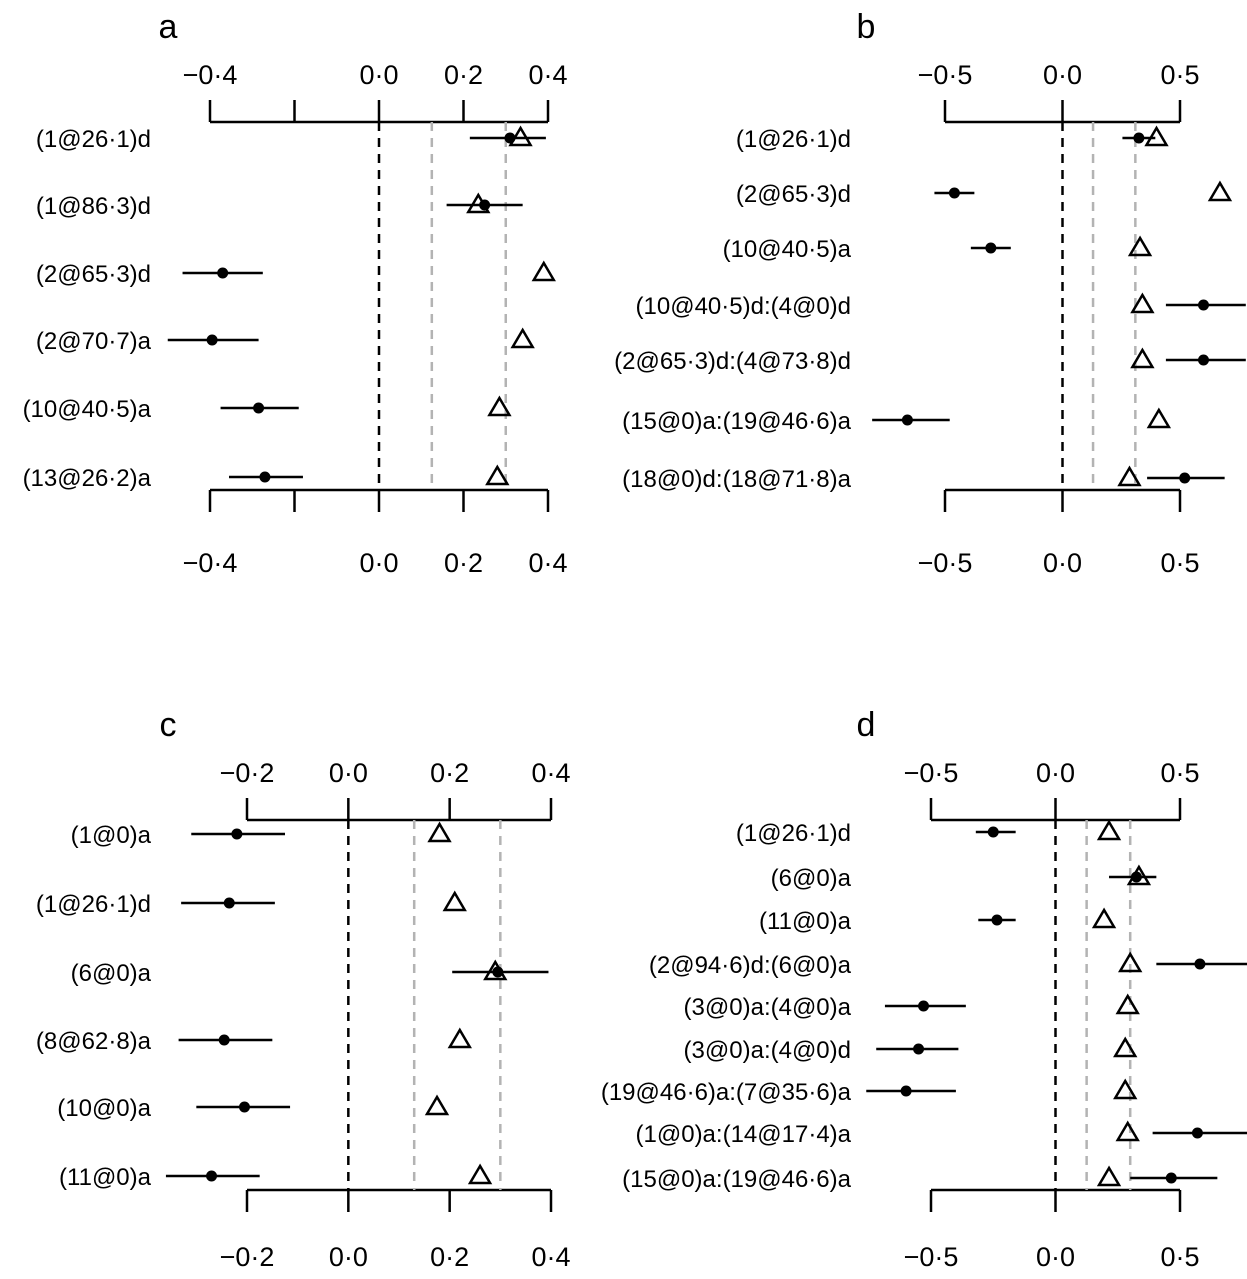 The height and width of the screenshot is (1279, 1247). I want to click on row-label: (13@26·2)a, so click(87, 478).